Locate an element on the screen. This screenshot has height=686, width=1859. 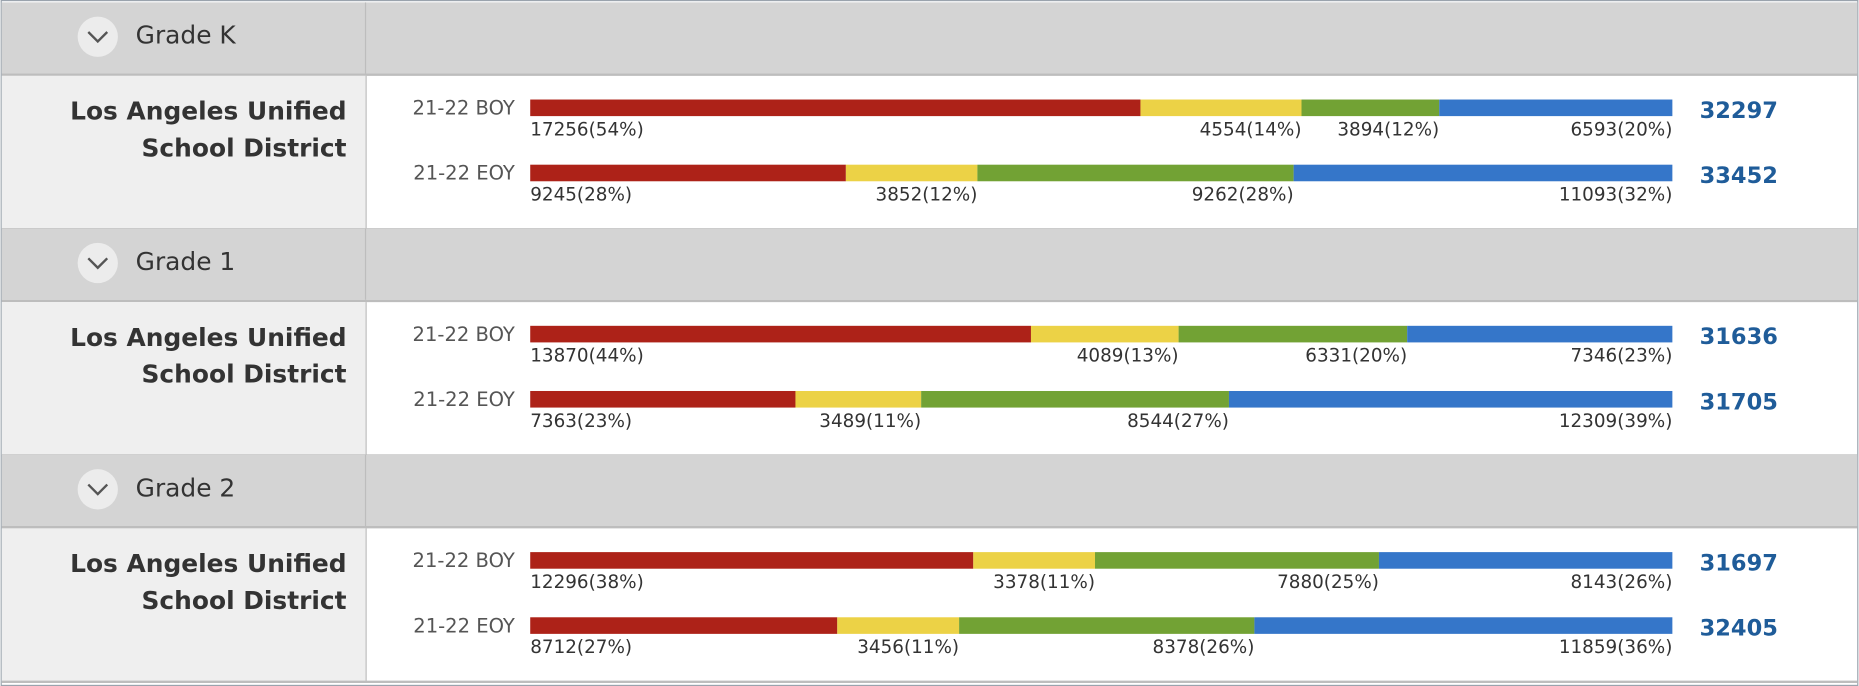
segment-label: 3456(11%) is located at coordinates (908, 647).